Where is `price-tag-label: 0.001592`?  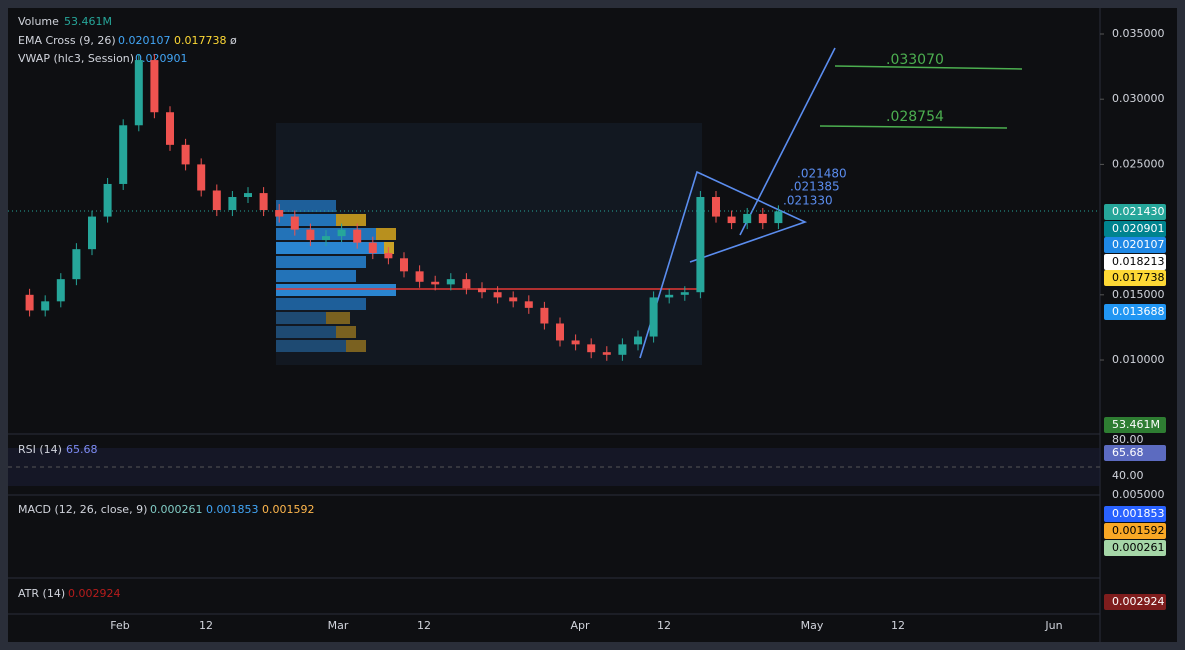
price-tag-label: 0.001592 is located at coordinates (1138, 530).